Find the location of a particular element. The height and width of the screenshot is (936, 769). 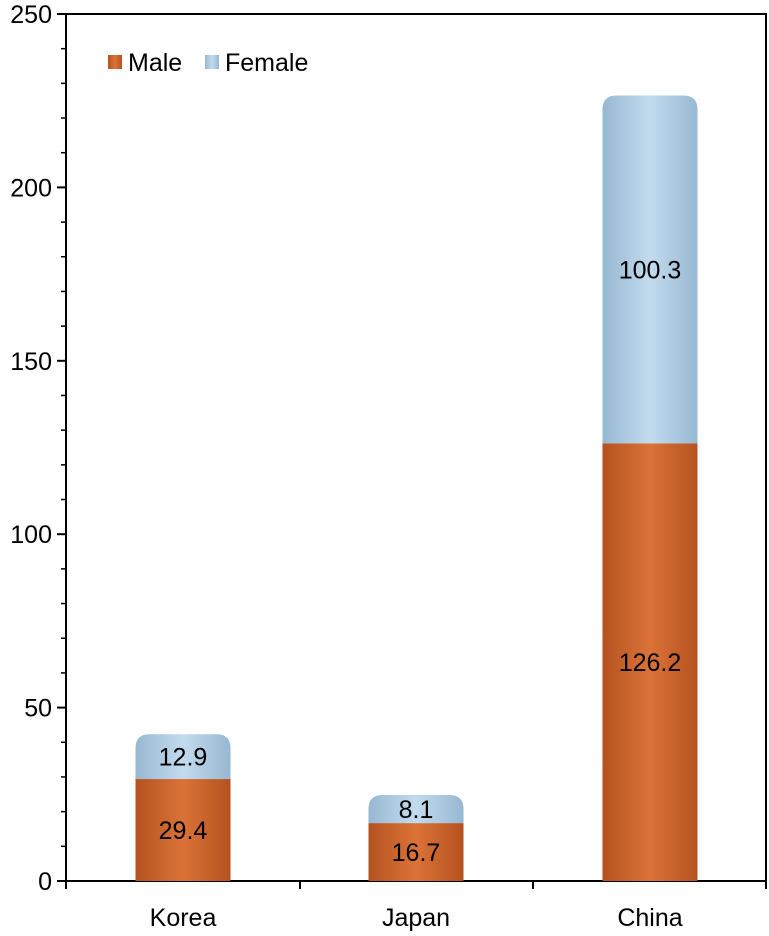

bar-china-male is located at coordinates (650, 662).